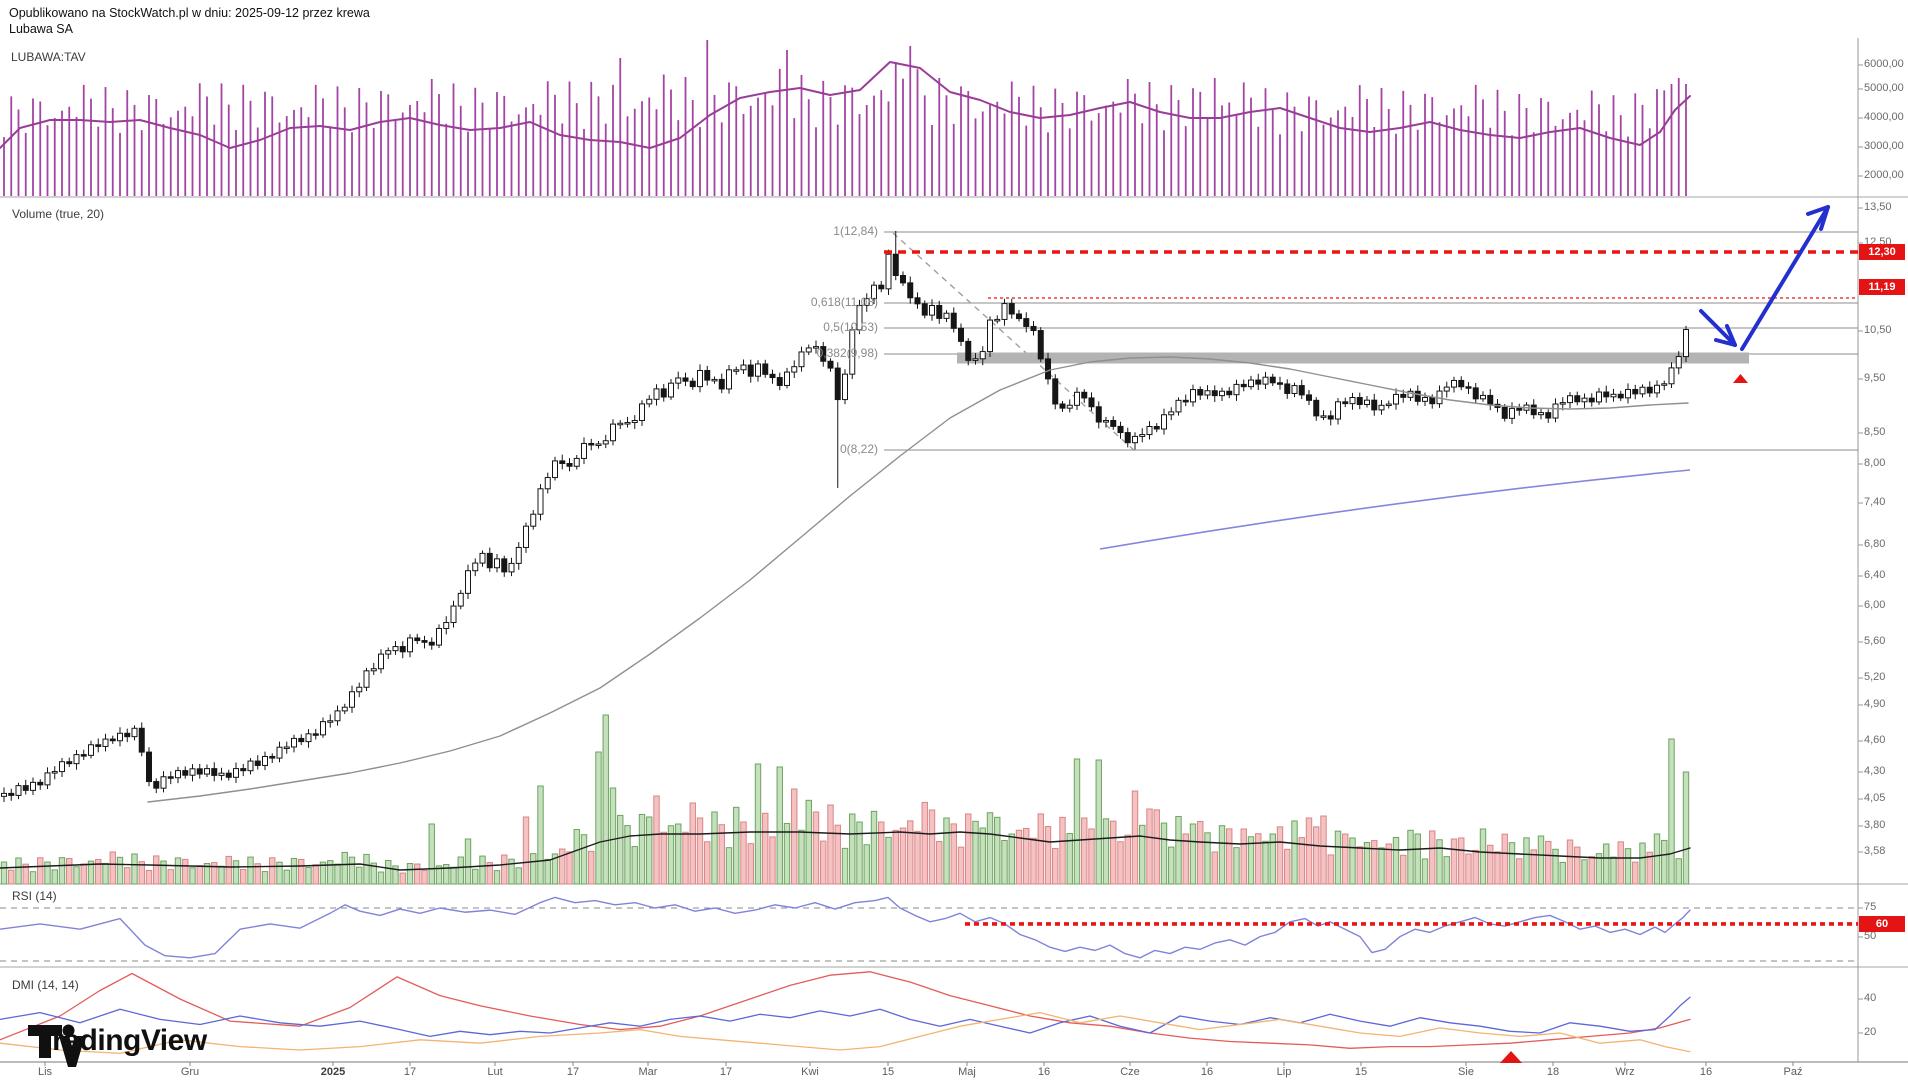  What do you see at coordinates (1625, 1072) in the screenshot?
I see `time-axis-label: Wrz` at bounding box center [1625, 1072].